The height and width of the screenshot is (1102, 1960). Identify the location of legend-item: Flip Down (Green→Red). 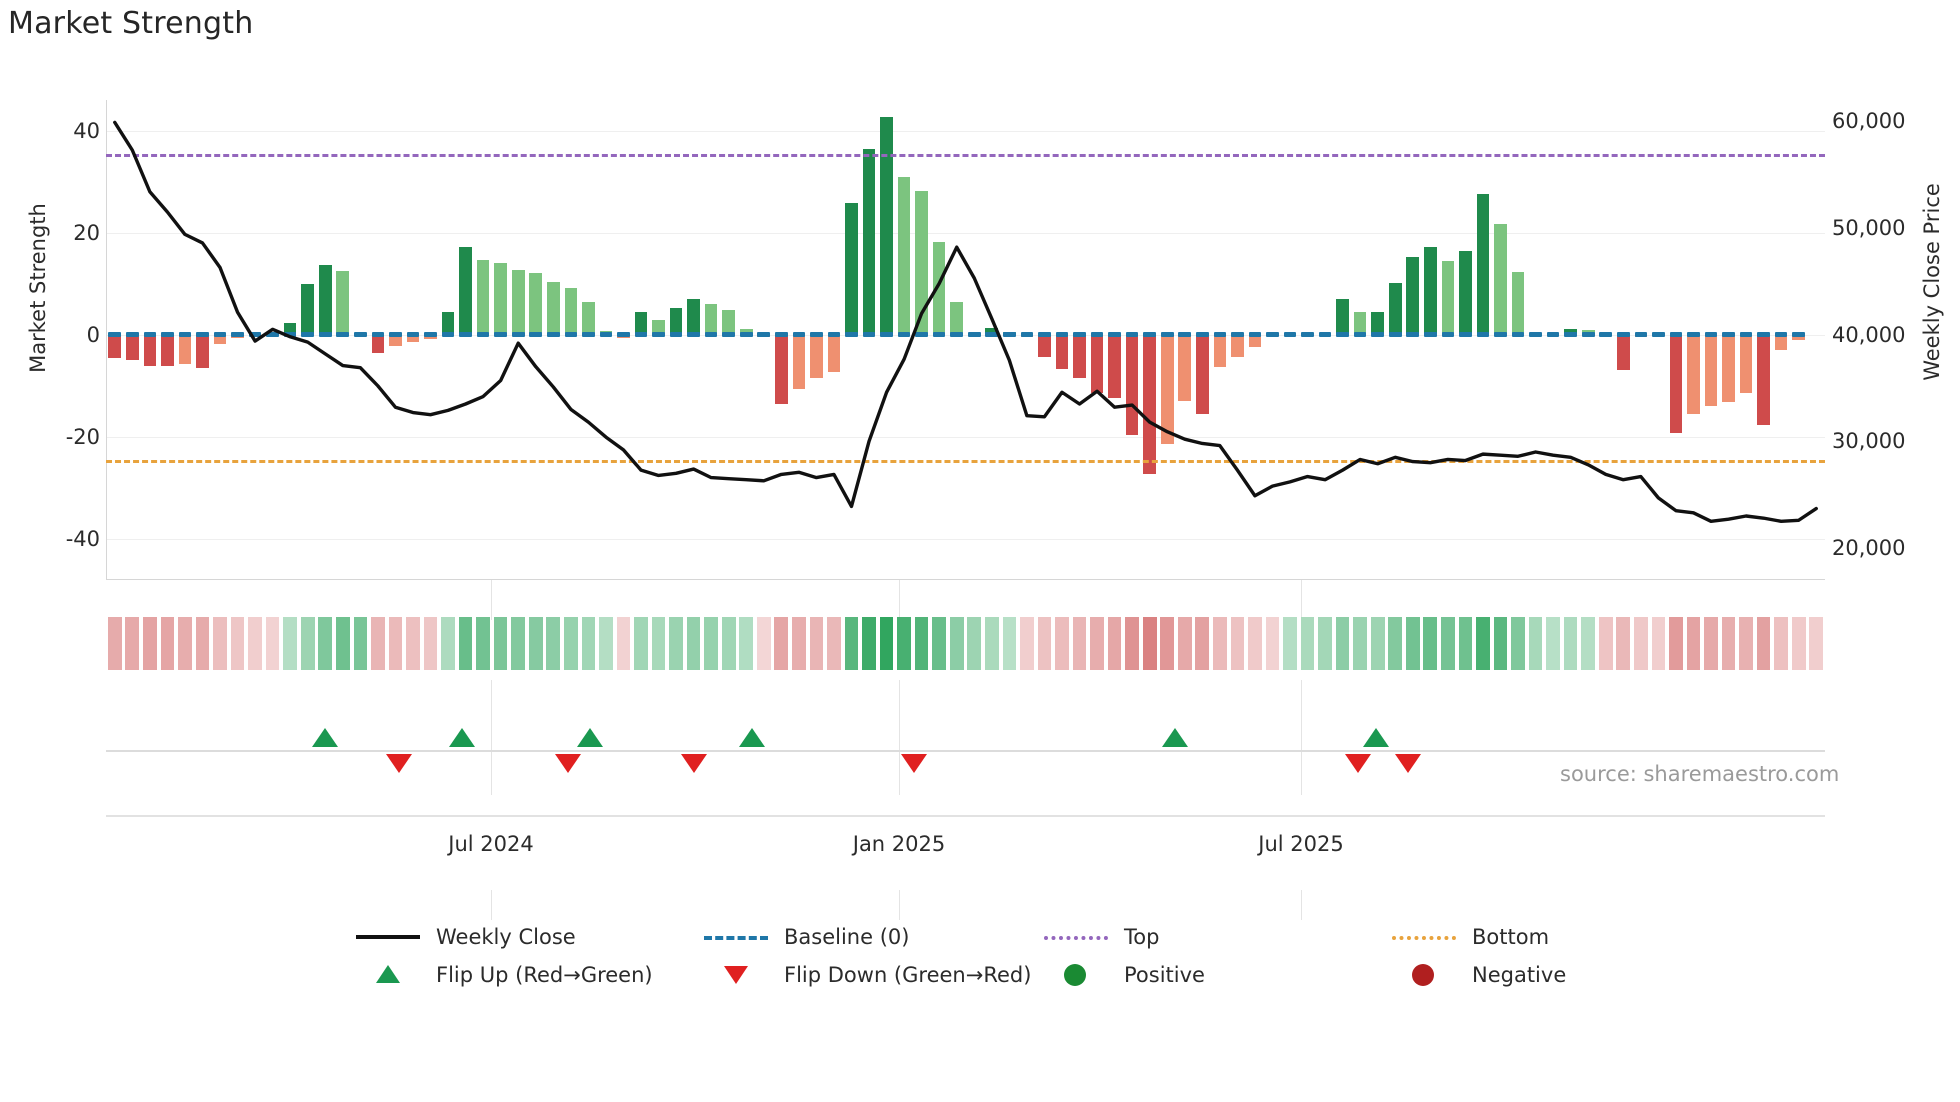
(865, 975).